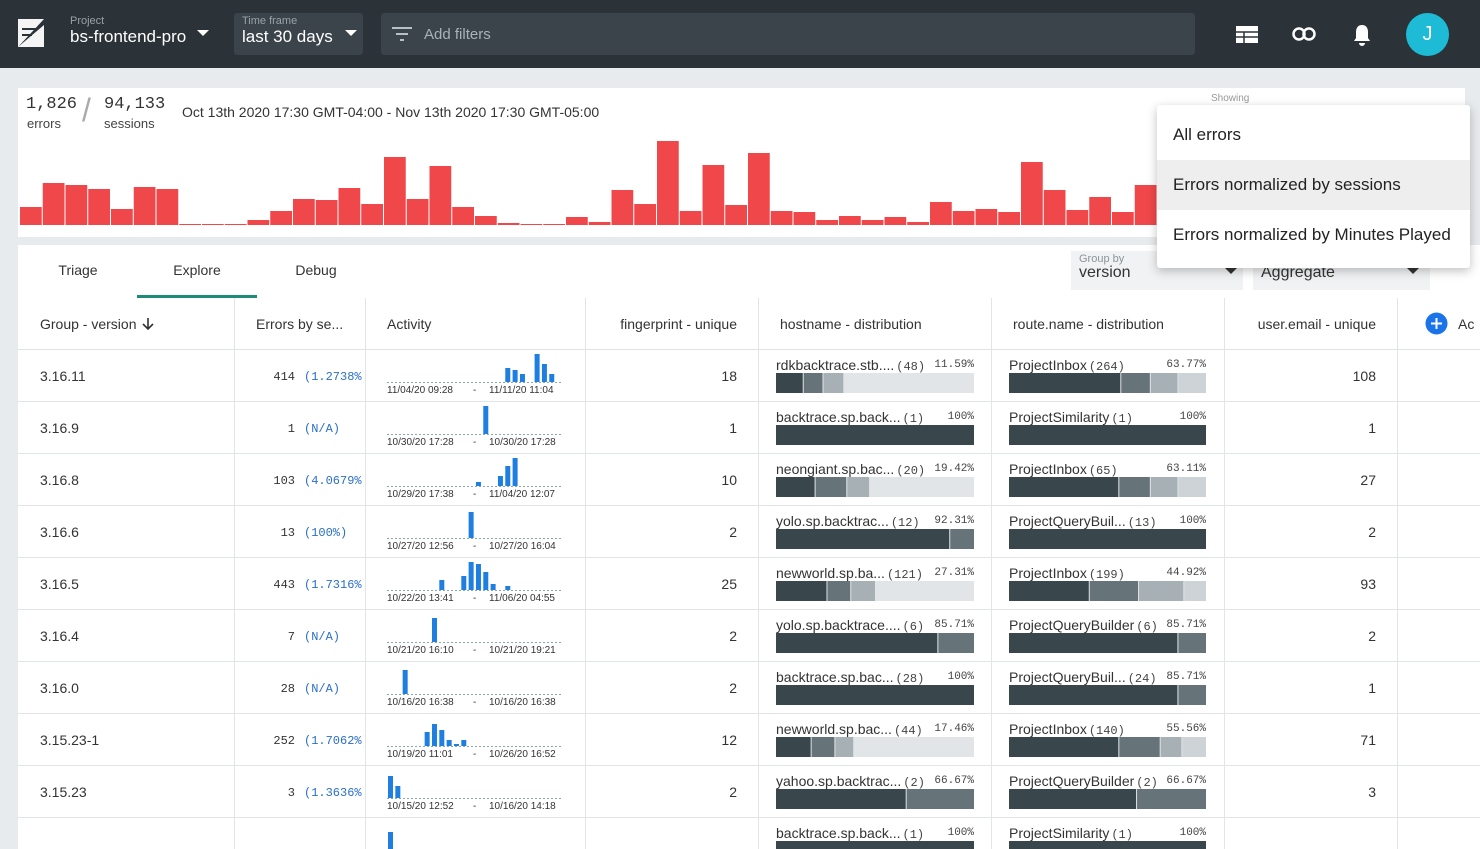  I want to click on distribution-name: ProjectQueryBuilder (2), so click(1083, 781).